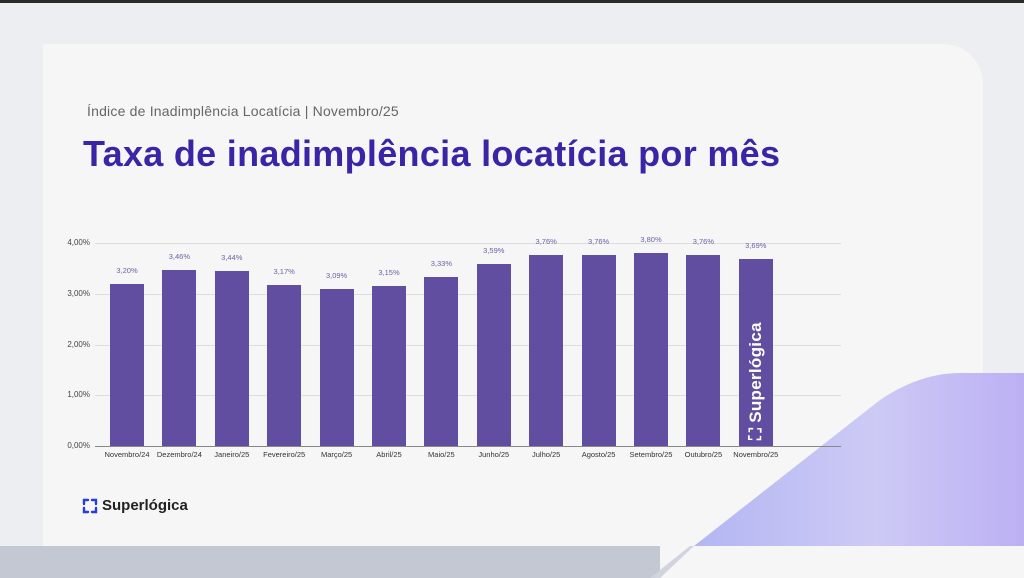 This screenshot has width=1024, height=578. I want to click on bar-value-label: 3,09%, so click(336, 276).